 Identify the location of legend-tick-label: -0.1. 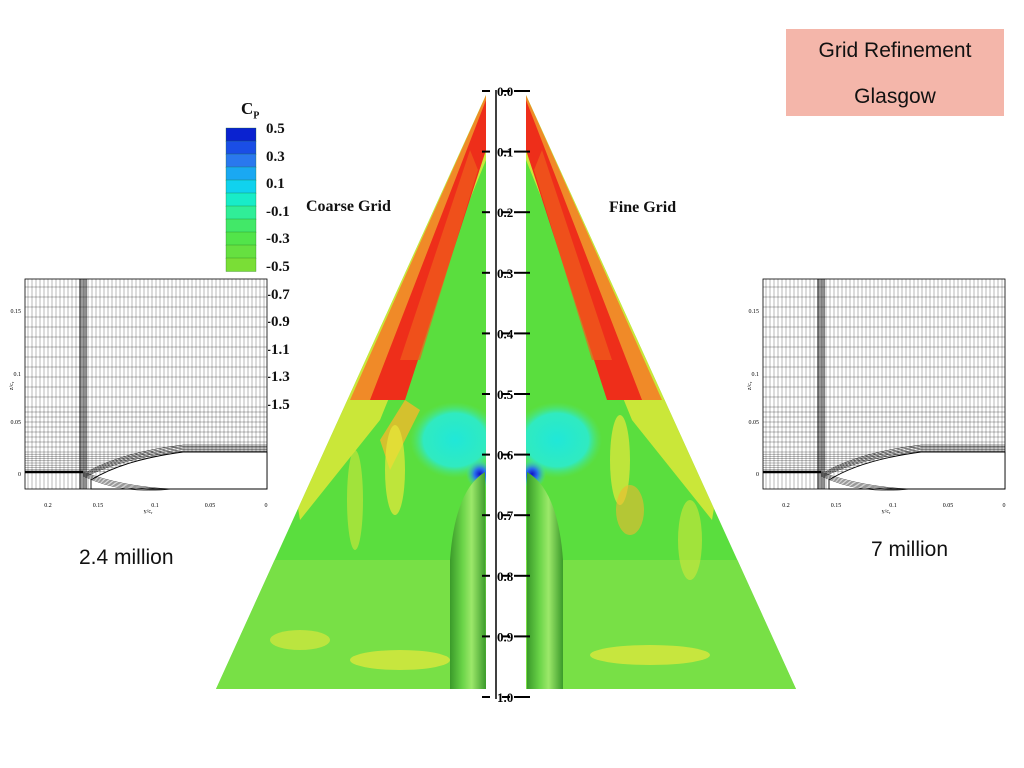
(278, 211).